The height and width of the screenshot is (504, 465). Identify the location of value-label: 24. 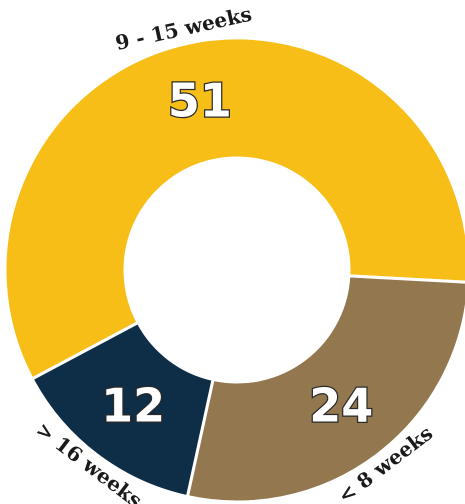
(341, 405).